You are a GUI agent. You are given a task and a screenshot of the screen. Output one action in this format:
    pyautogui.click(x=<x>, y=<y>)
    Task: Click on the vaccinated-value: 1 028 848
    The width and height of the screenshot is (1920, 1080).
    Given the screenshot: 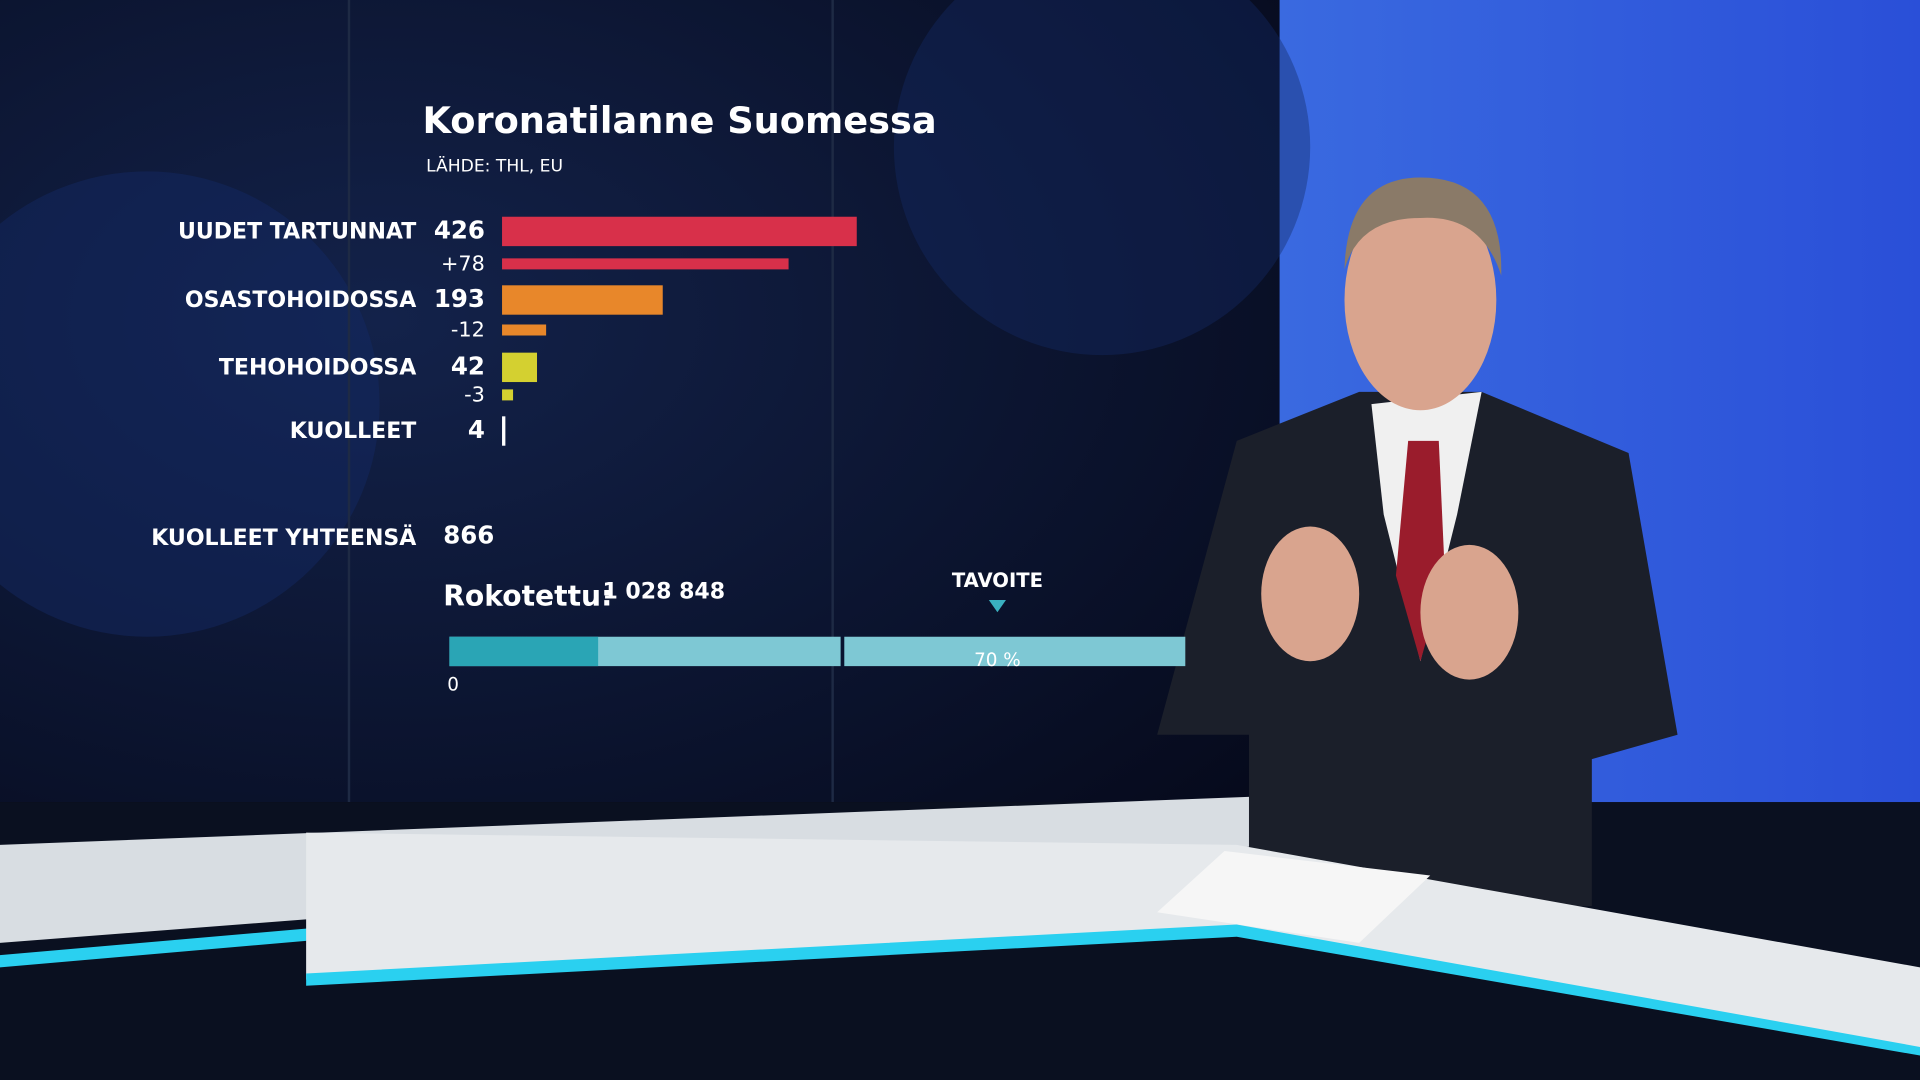 What is the action you would take?
    pyautogui.click(x=663, y=592)
    